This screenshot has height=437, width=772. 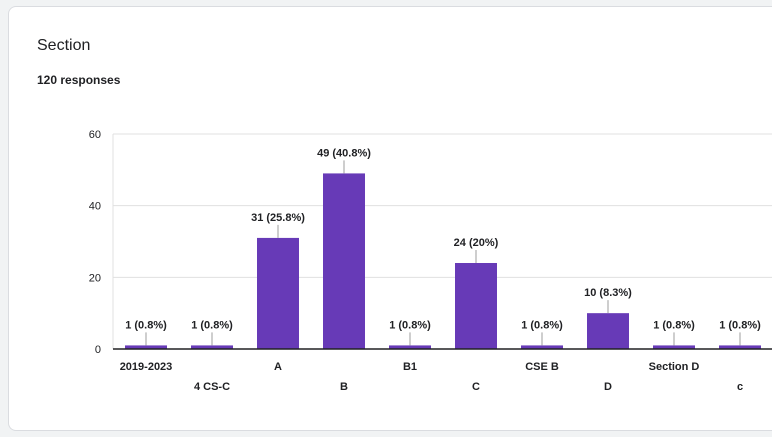 I want to click on data-label-0: 1 (0.8%), so click(x=146, y=325).